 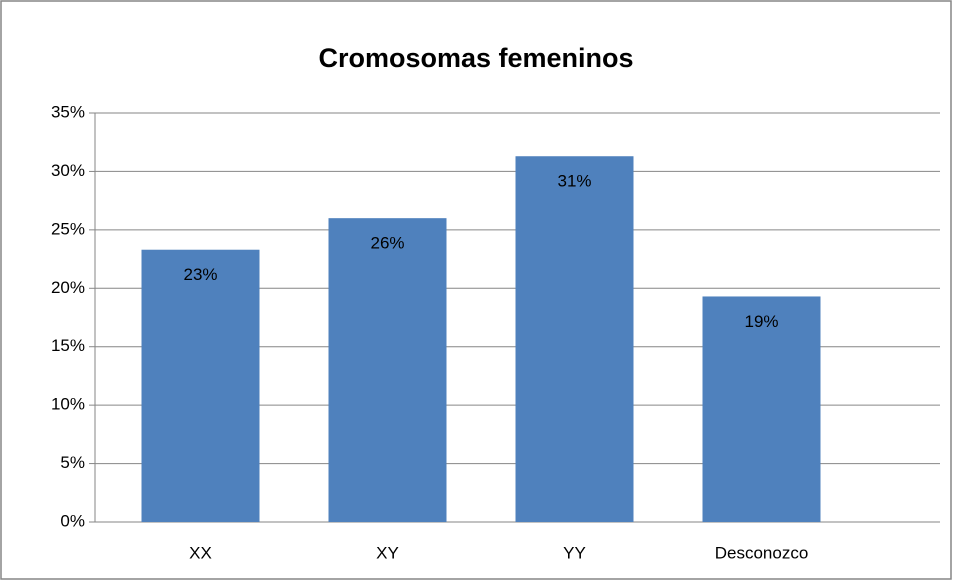 I want to click on y-tick-label: 5%, so click(x=72, y=462).